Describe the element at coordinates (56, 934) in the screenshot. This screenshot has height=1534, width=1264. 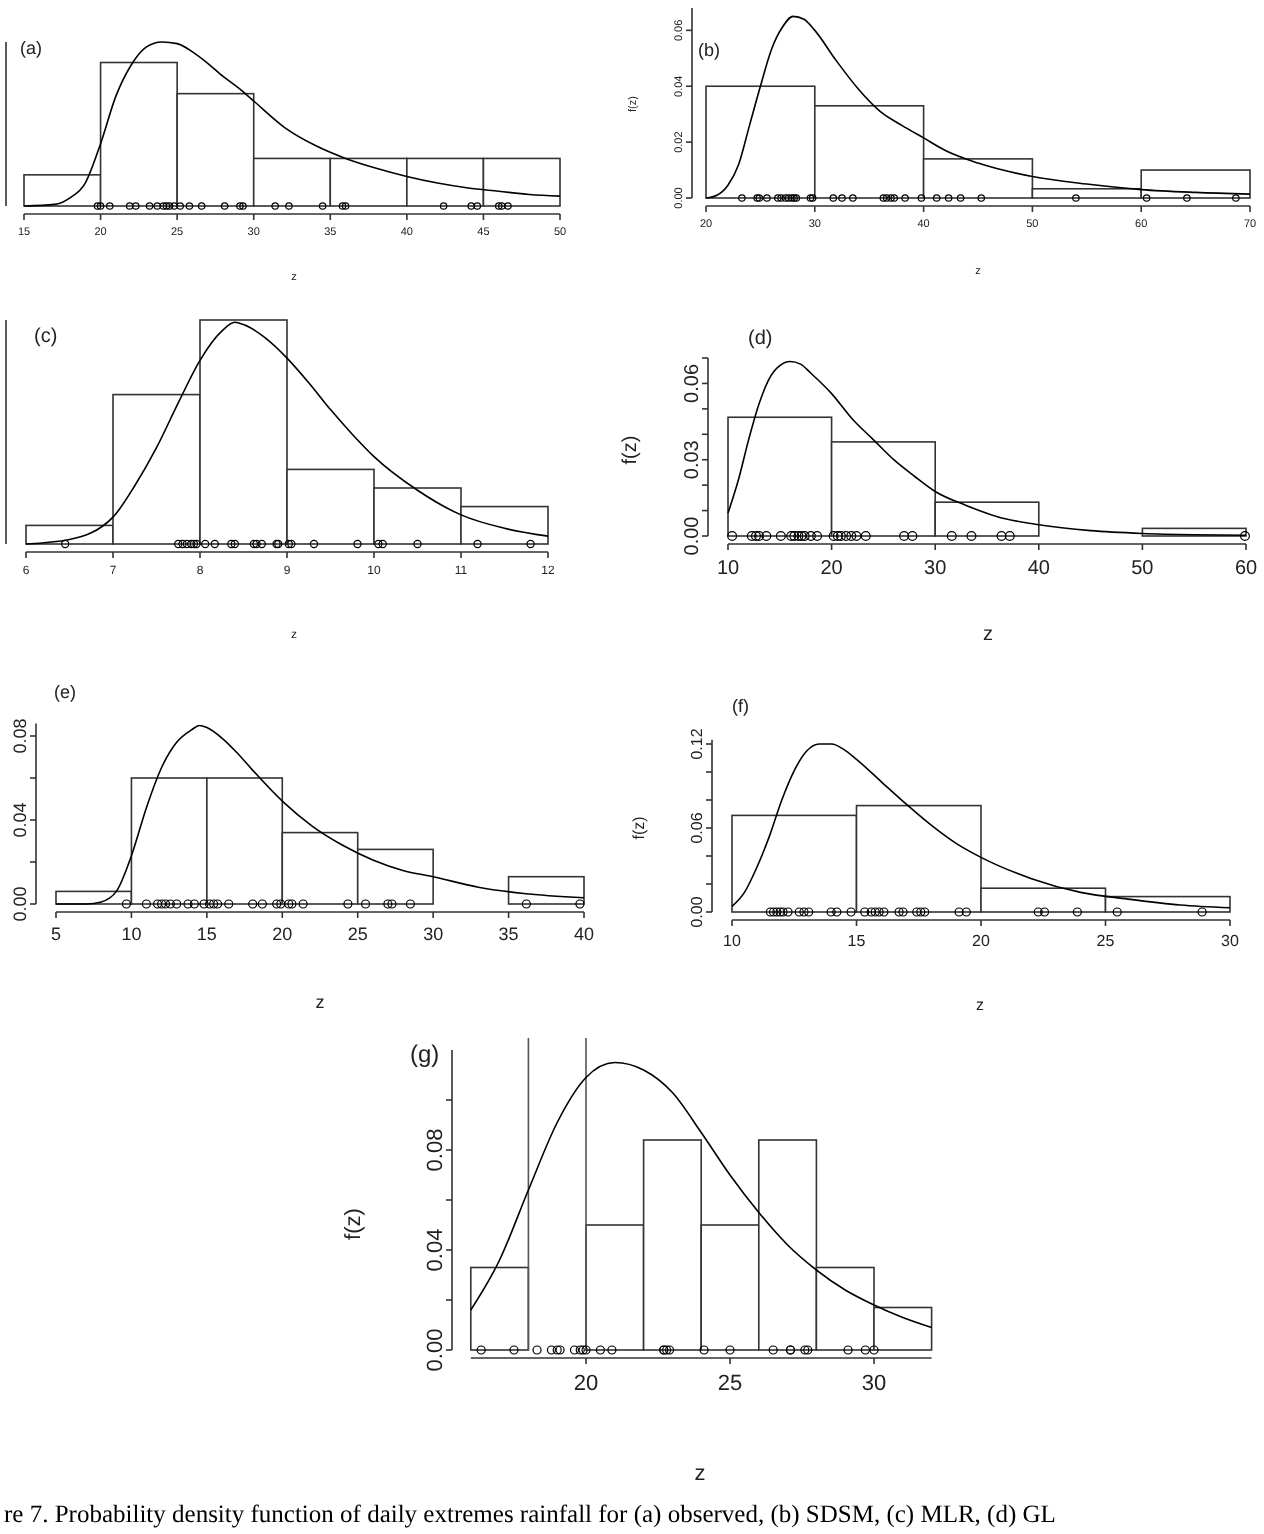
I see `x-tick-label: 5` at that location.